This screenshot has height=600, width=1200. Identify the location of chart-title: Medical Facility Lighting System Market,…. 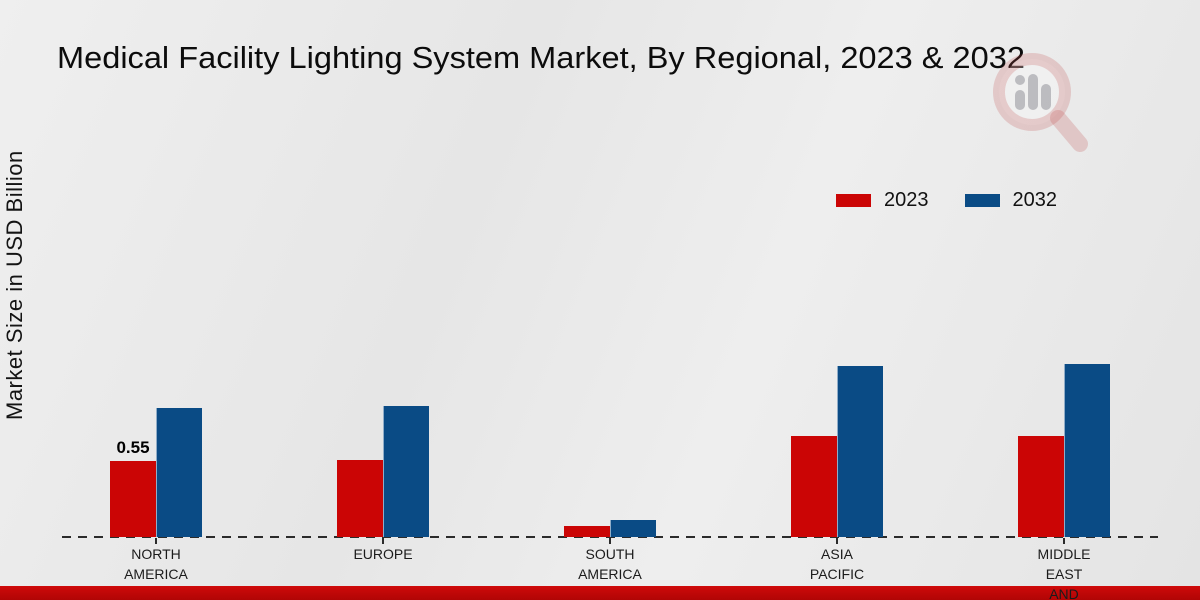
(541, 57).